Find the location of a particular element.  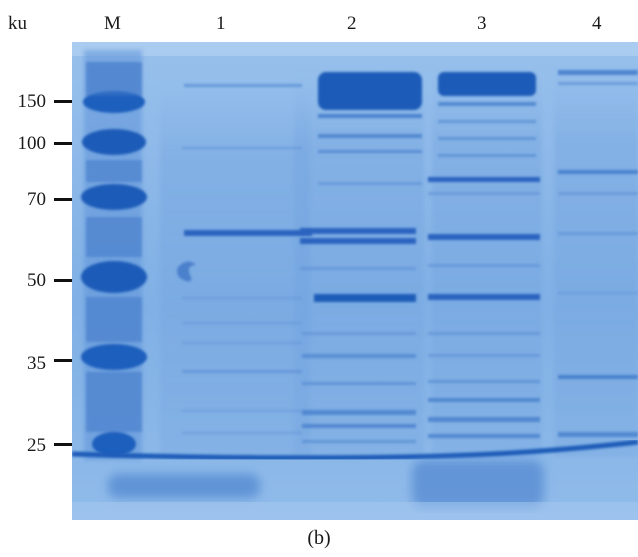

figure-caption: (b) is located at coordinates (319, 538).